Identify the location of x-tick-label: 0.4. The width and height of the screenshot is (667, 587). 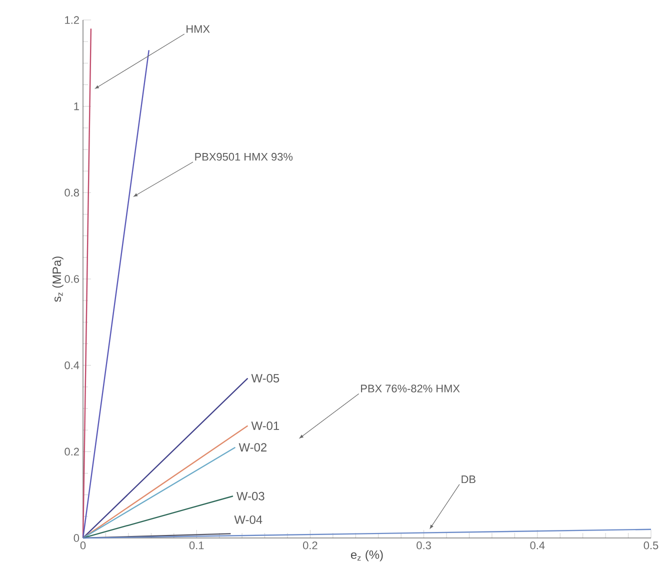
(537, 546).